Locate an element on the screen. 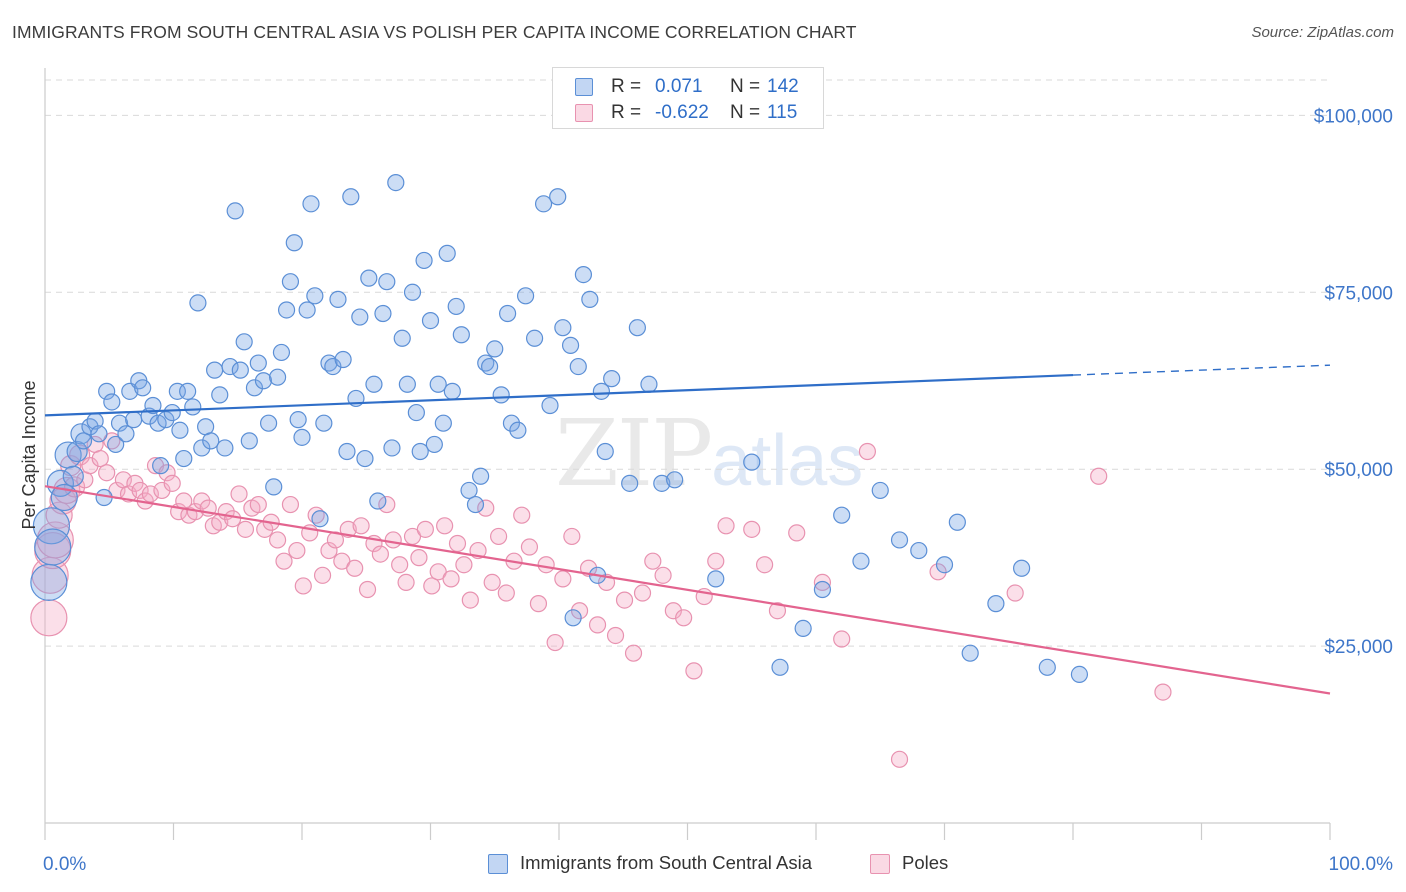 The height and width of the screenshot is (892, 1406). series-legend: Immigrants from South Central Asia Poles is located at coordinates (703, 865).